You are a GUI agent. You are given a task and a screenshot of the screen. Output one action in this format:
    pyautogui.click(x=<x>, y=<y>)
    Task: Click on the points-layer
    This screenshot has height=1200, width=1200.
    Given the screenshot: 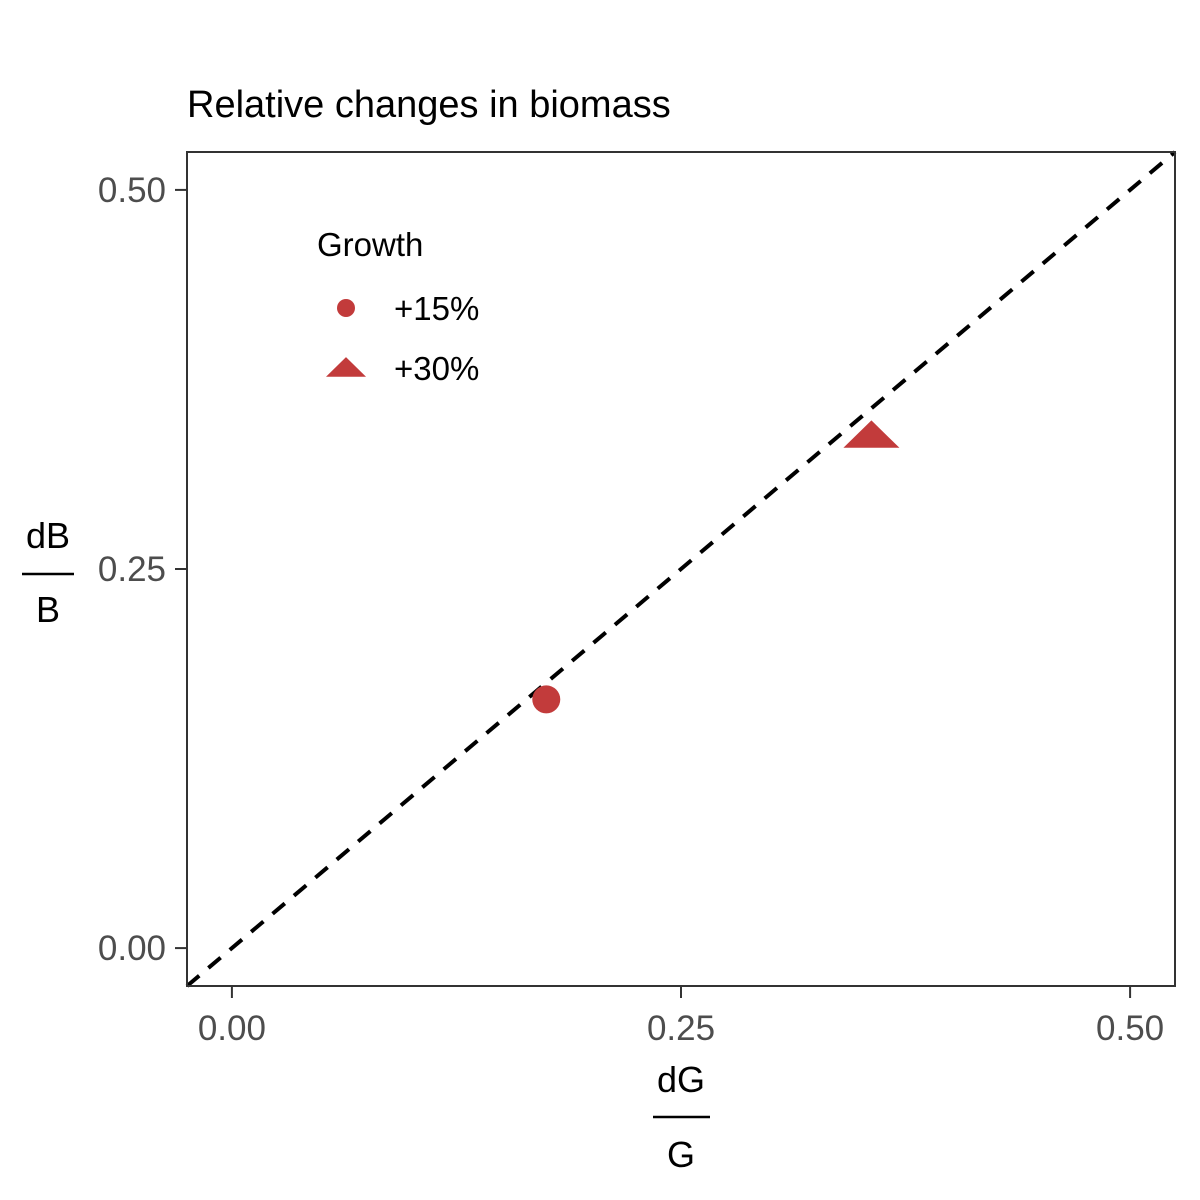 What is the action you would take?
    pyautogui.click(x=716, y=567)
    